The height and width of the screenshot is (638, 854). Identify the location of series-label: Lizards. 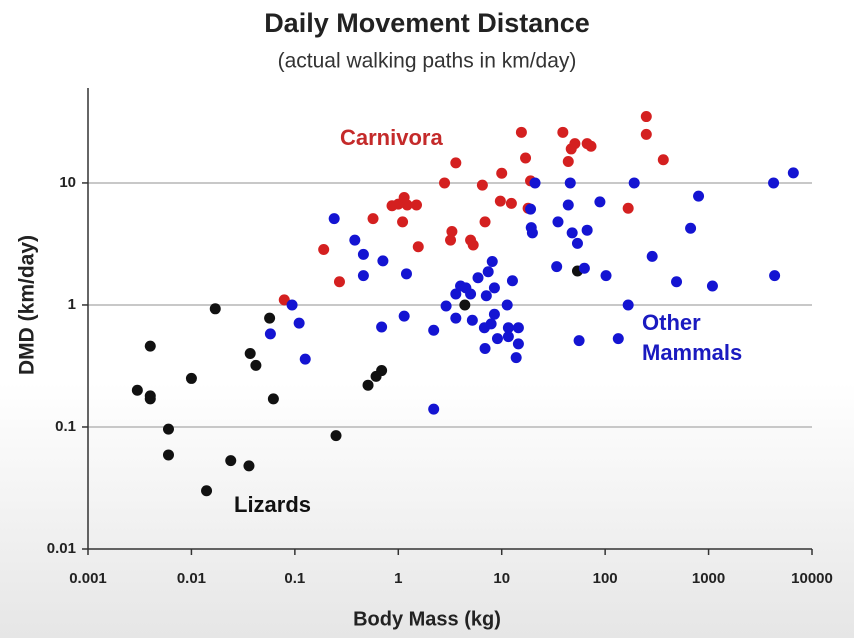
(273, 504).